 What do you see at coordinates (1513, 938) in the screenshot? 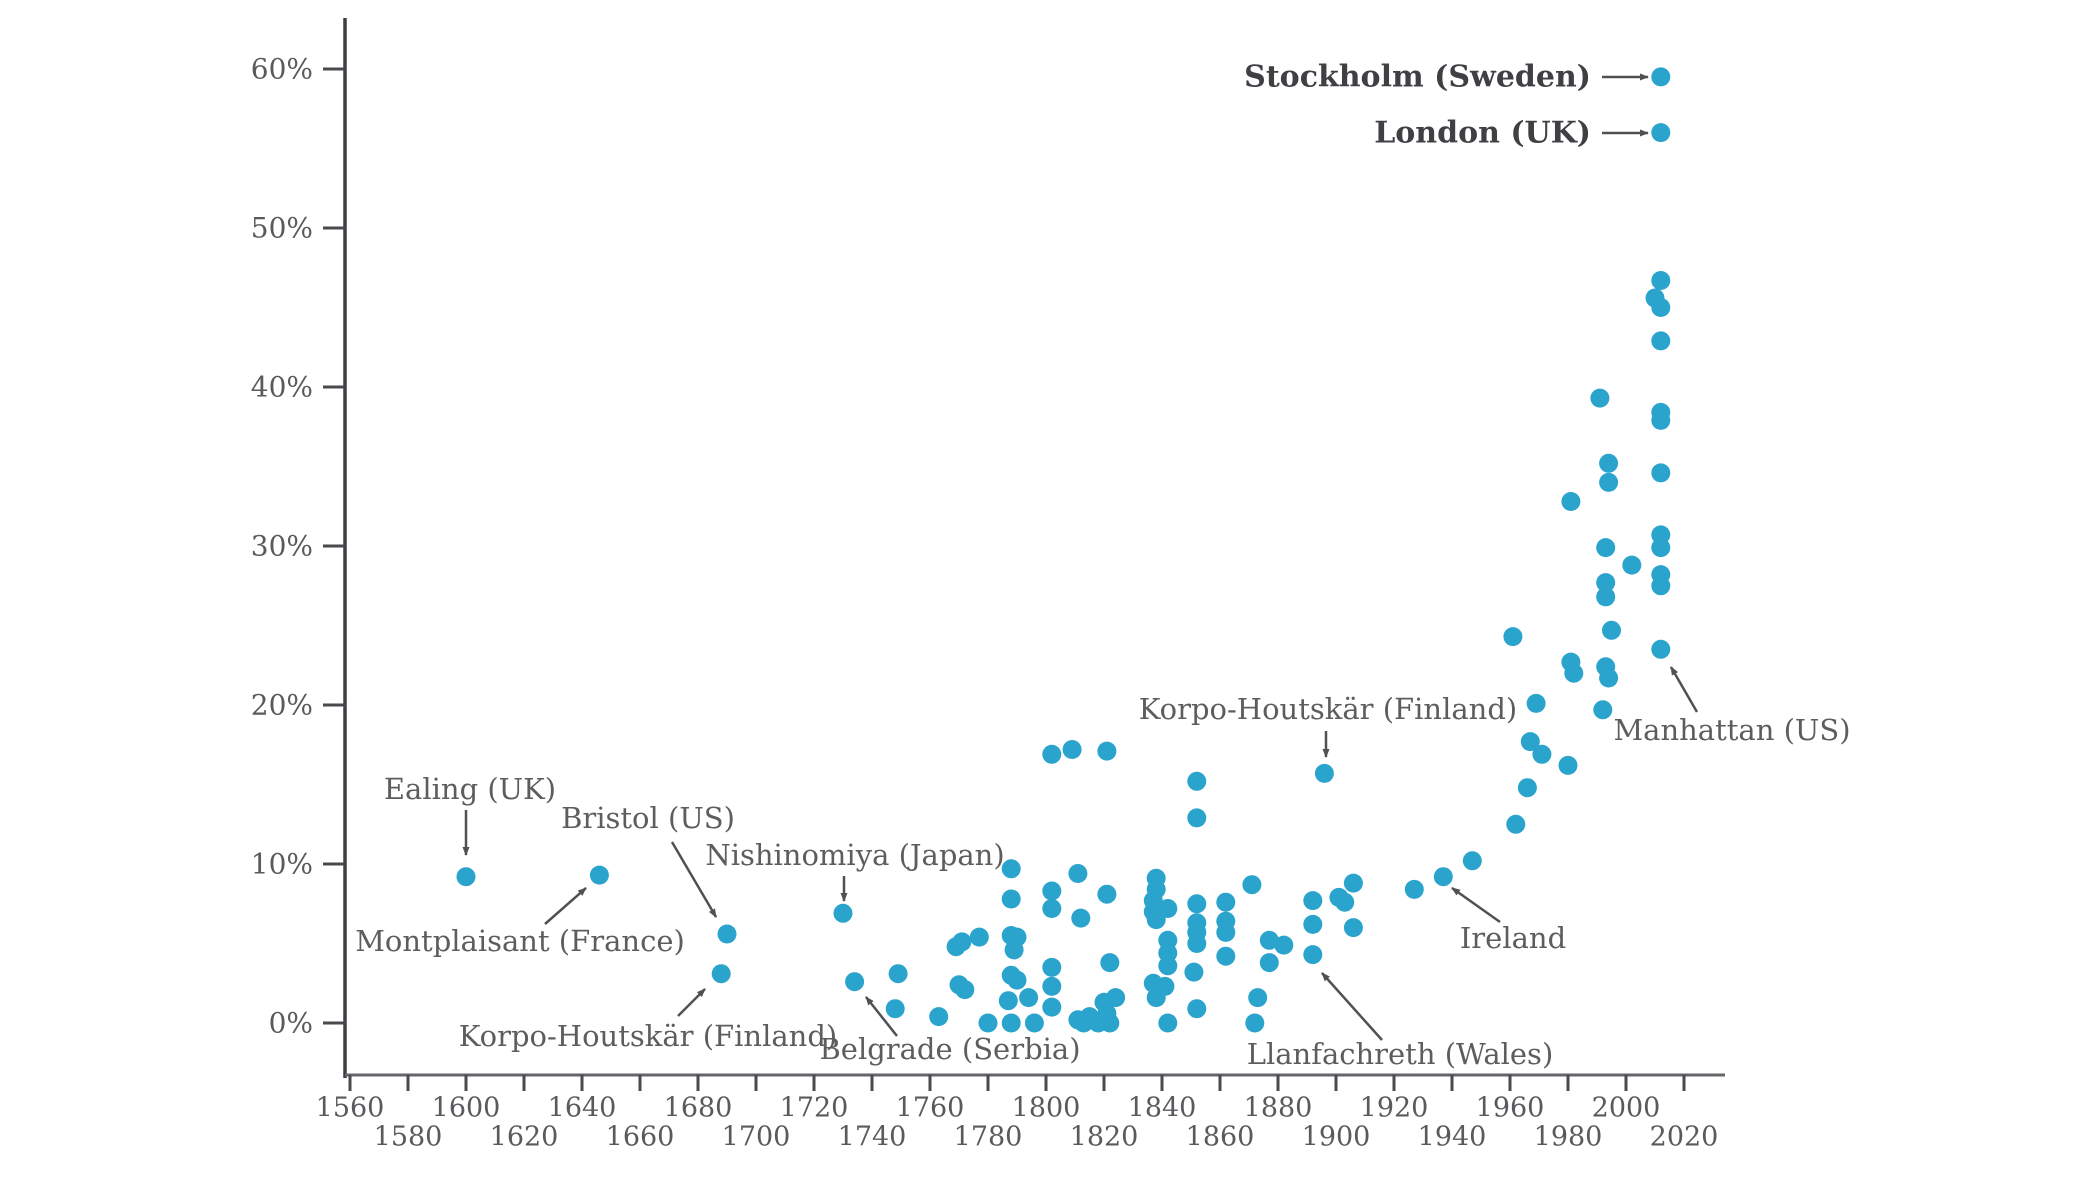
I see `annotation-label: Ireland` at bounding box center [1513, 938].